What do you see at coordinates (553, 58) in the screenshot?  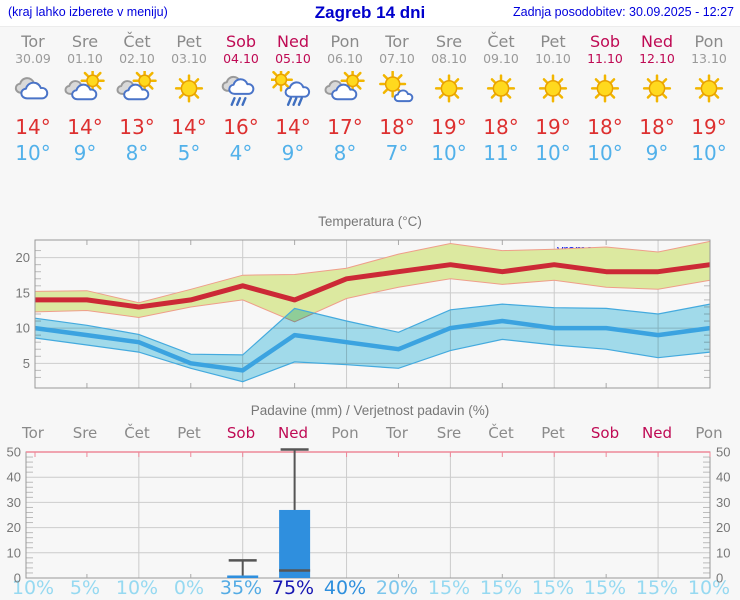 I see `day-date: 10.10` at bounding box center [553, 58].